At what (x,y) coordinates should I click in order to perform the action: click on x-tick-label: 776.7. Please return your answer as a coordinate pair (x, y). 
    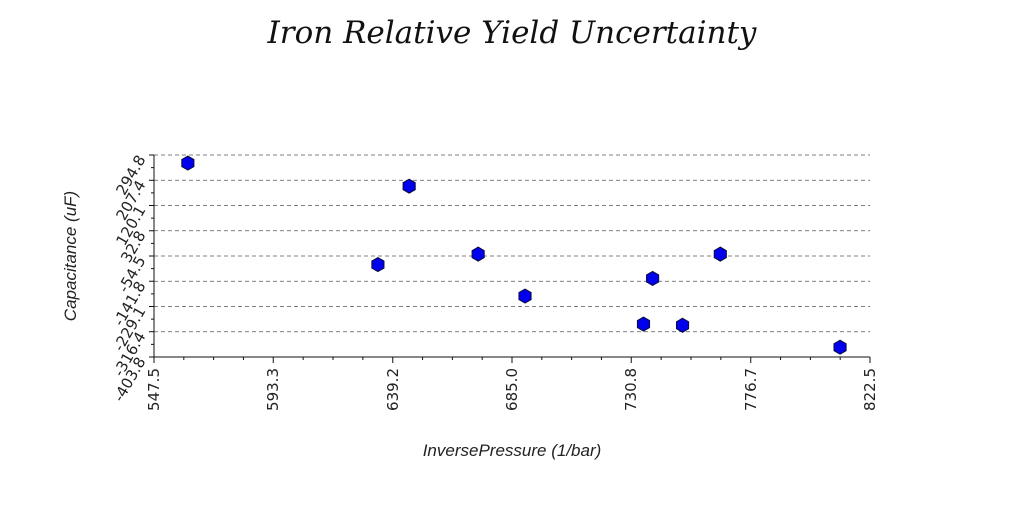
    Looking at the image, I should click on (751, 389).